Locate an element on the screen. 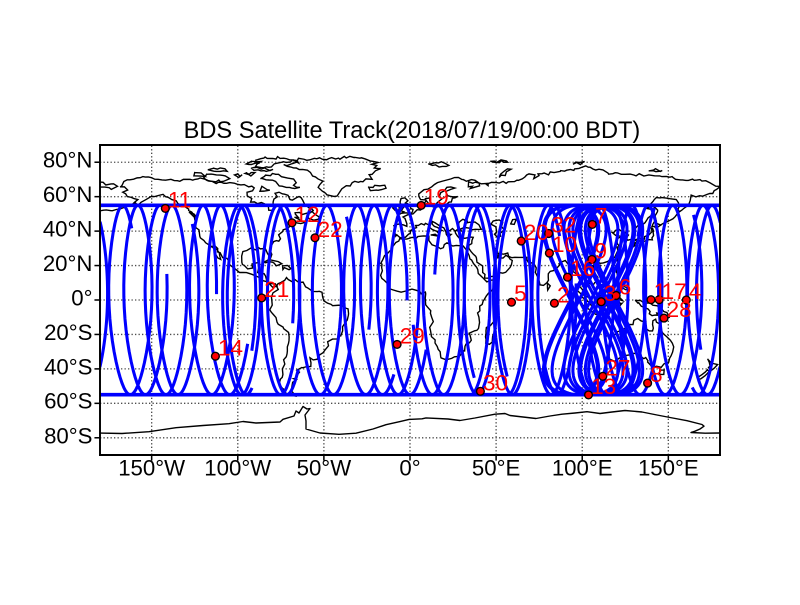  svg-text: 9 is located at coordinates (600, 250).